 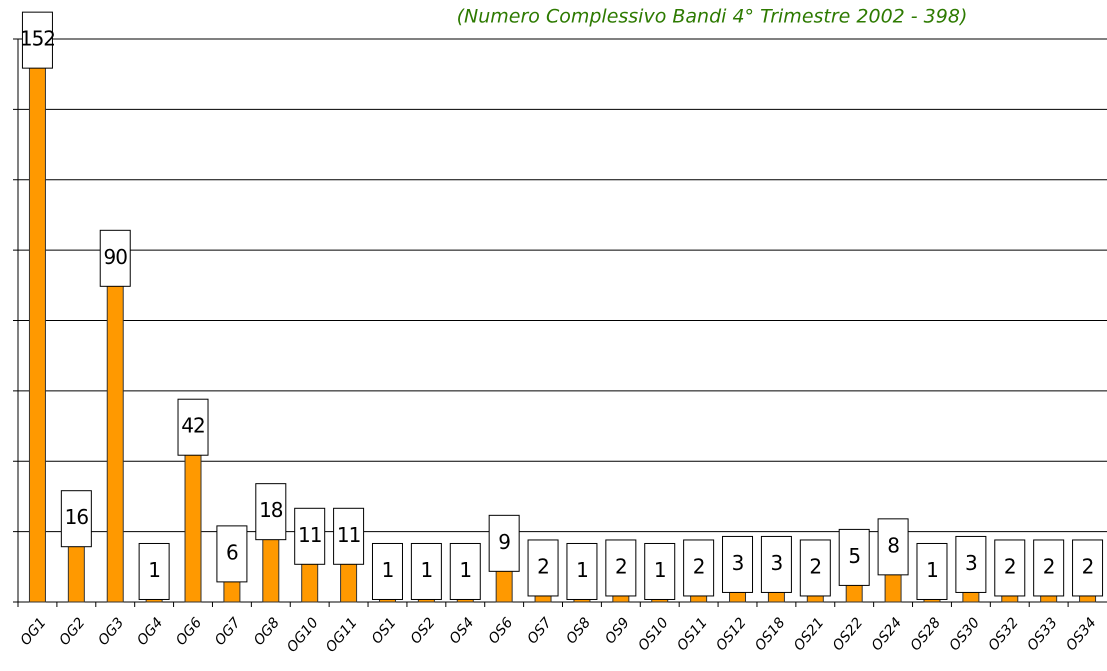 I want to click on x-tick-label: OS9, so click(x=617, y=631).